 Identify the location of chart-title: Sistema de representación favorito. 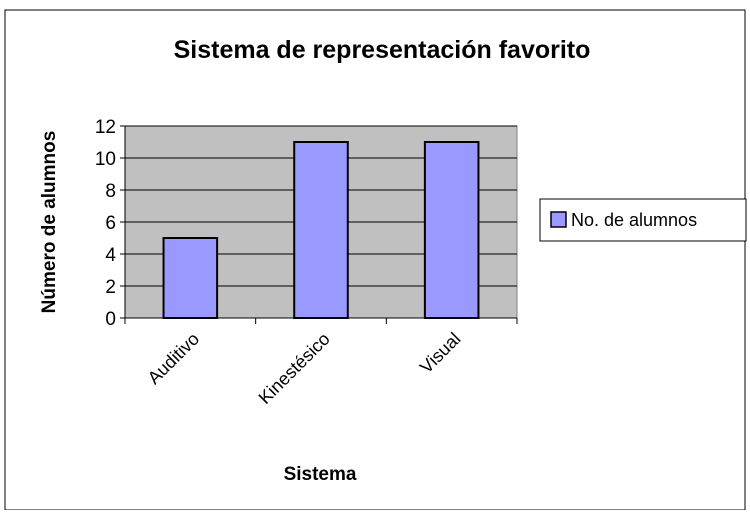
(382, 50).